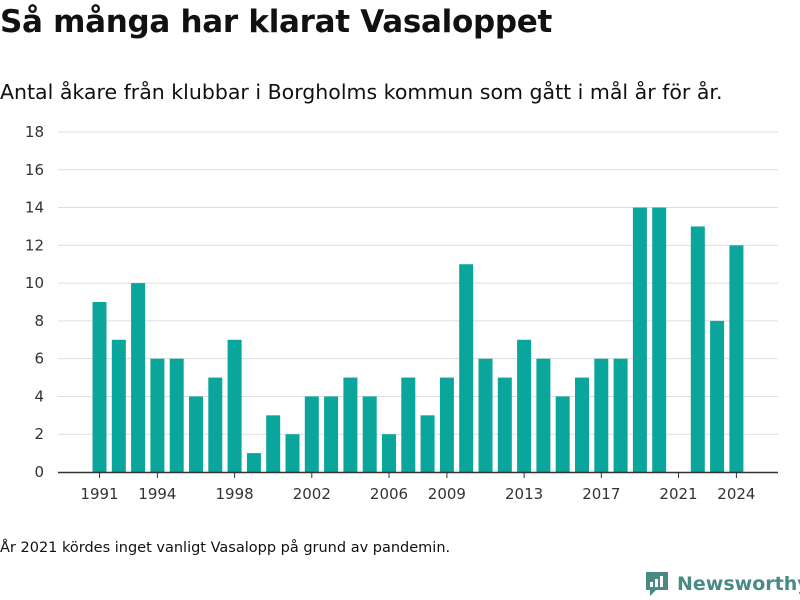 The height and width of the screenshot is (600, 800). Describe the element at coordinates (417, 487) in the screenshot. I see `x-axis-tick-labels: 1991 1994 1998 2002 2006 2009 2013 2017 2021 2024` at that location.